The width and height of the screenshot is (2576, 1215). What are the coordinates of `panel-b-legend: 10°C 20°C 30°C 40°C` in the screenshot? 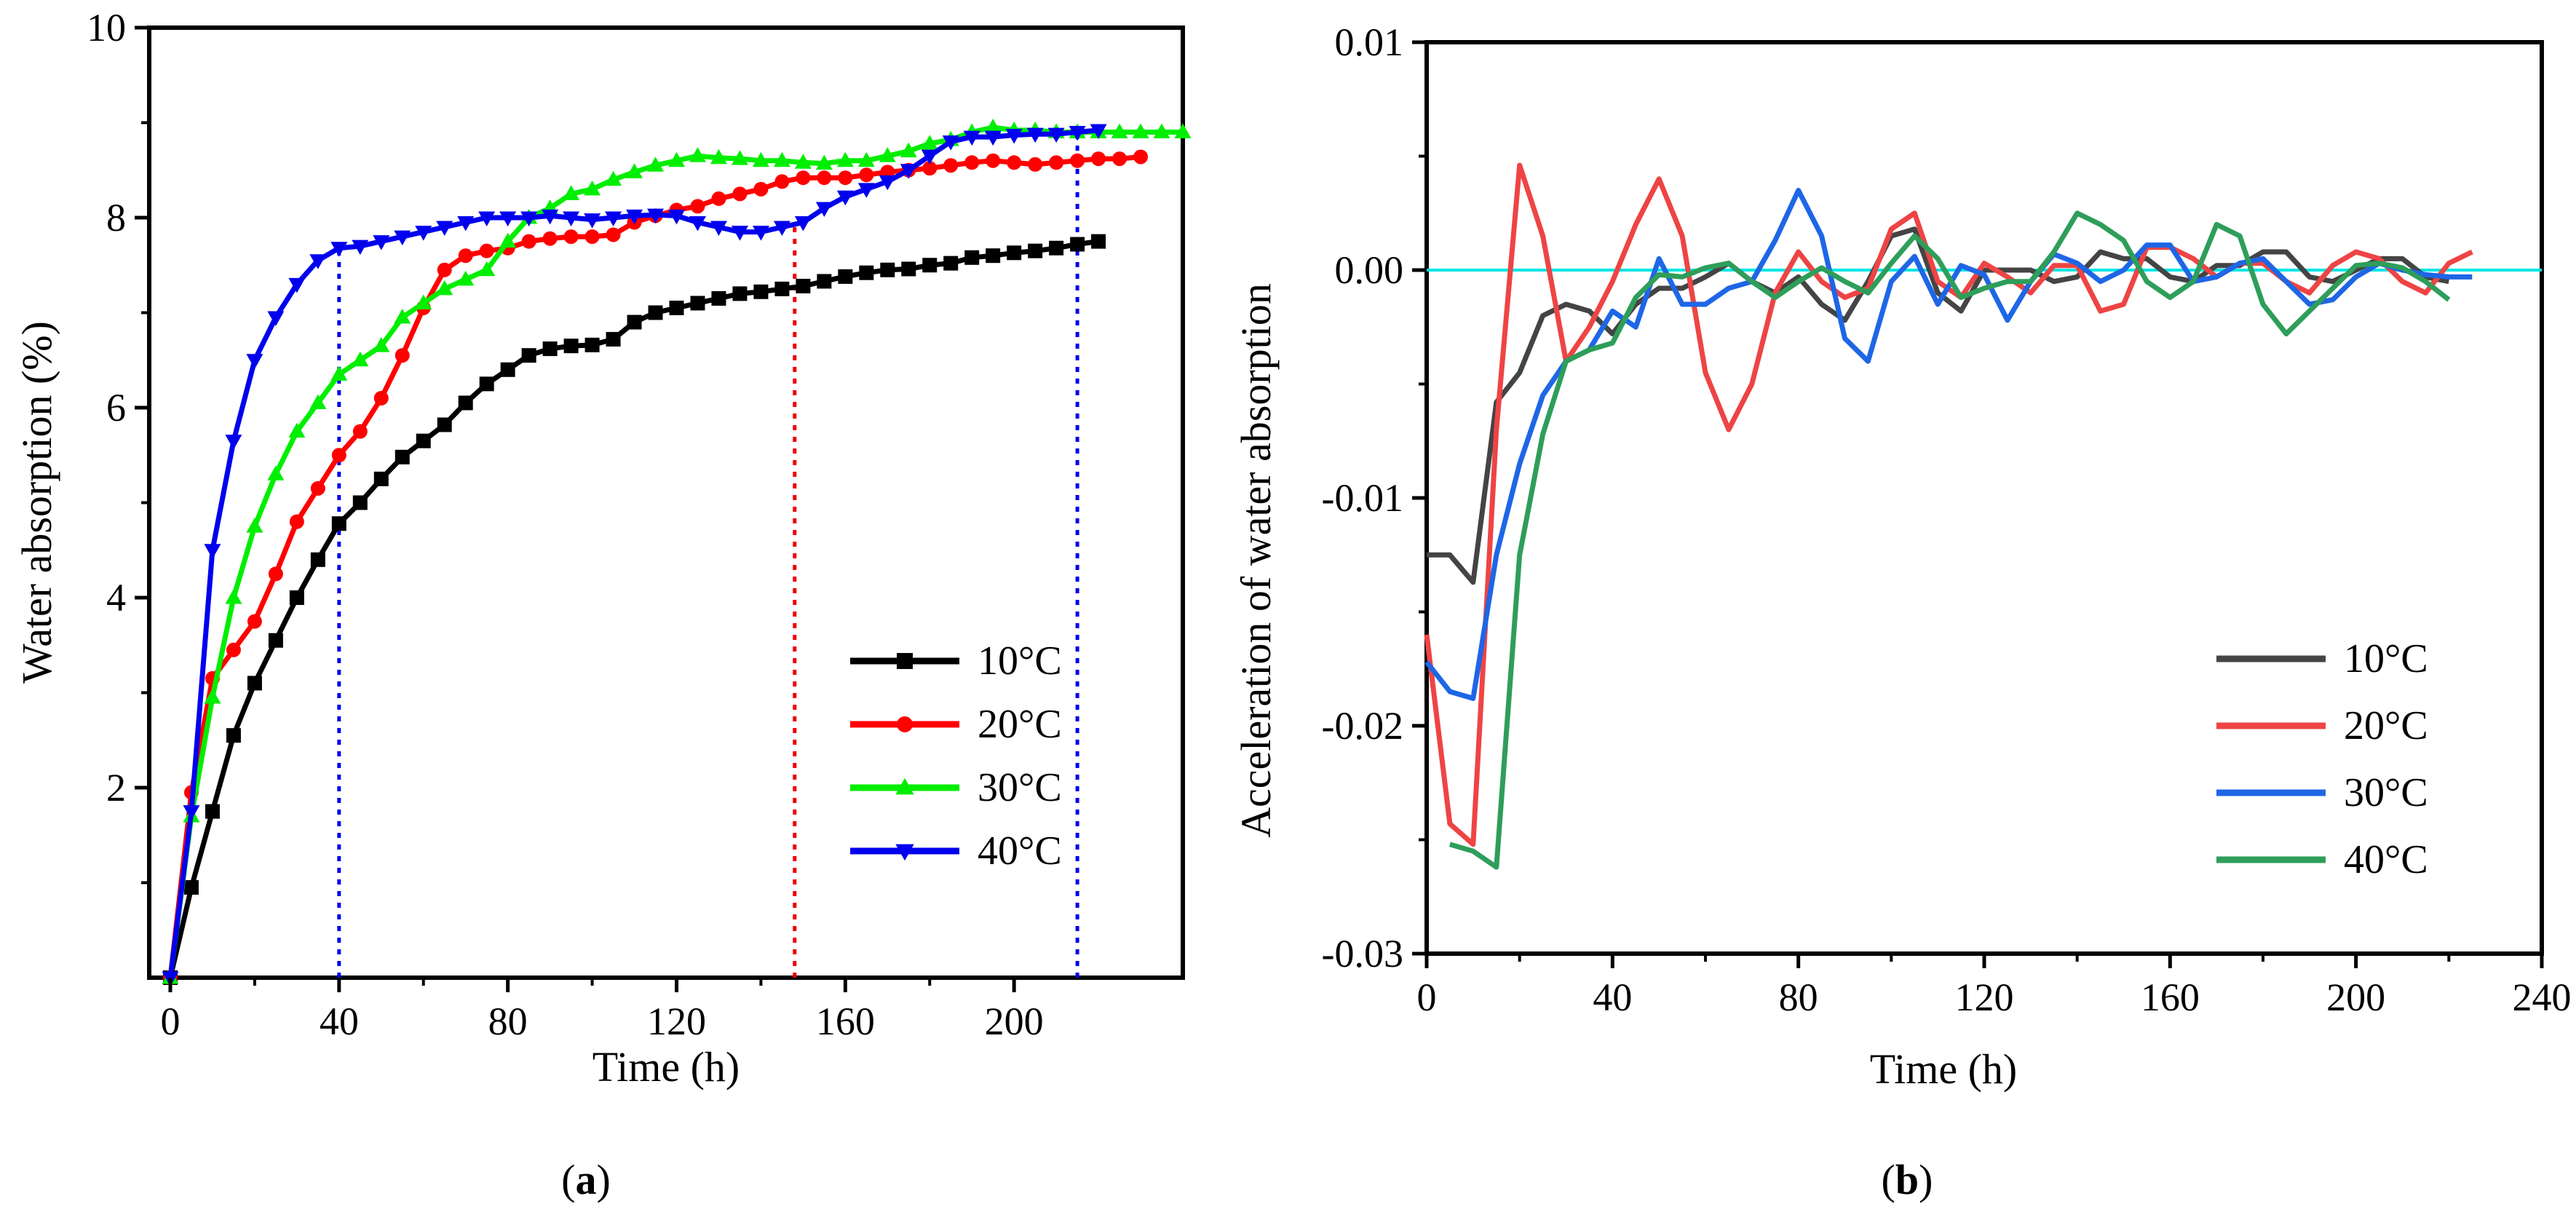 It's located at (2322, 759).